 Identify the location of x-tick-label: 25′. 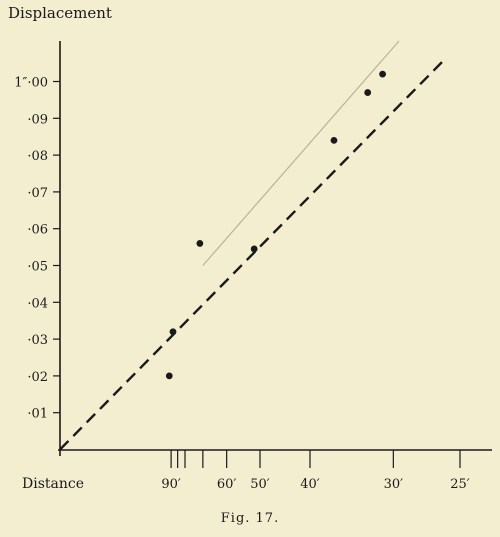
(460, 484).